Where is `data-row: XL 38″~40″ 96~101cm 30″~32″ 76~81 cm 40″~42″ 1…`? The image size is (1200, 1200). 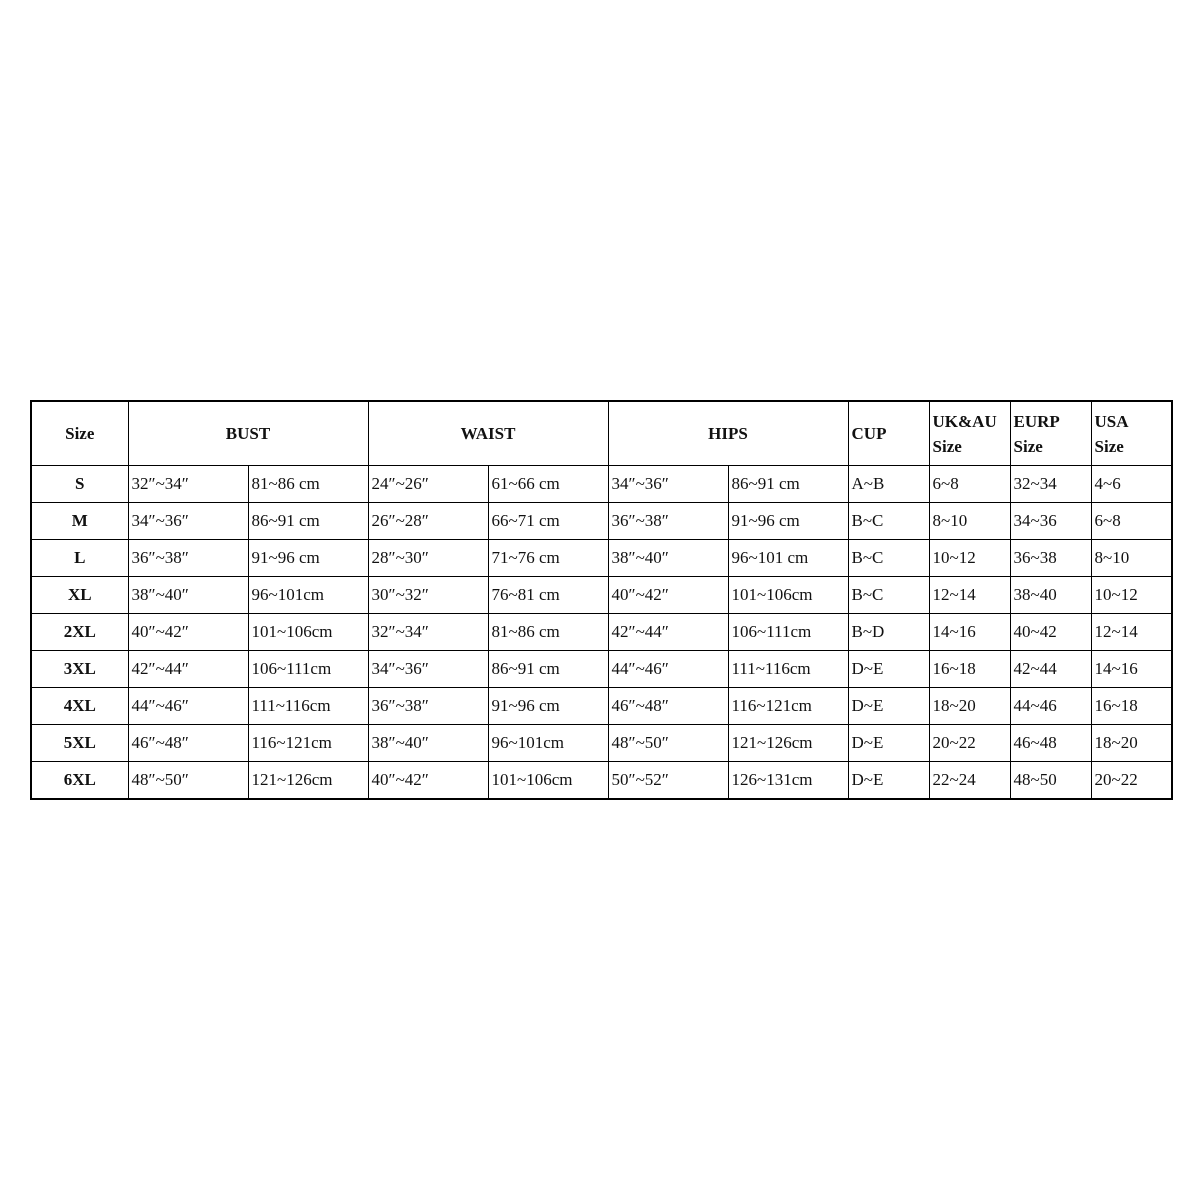
data-row: XL 38″~40″ 96~101cm 30″~32″ 76~81 cm 40″~42″ 1… is located at coordinates (601, 595).